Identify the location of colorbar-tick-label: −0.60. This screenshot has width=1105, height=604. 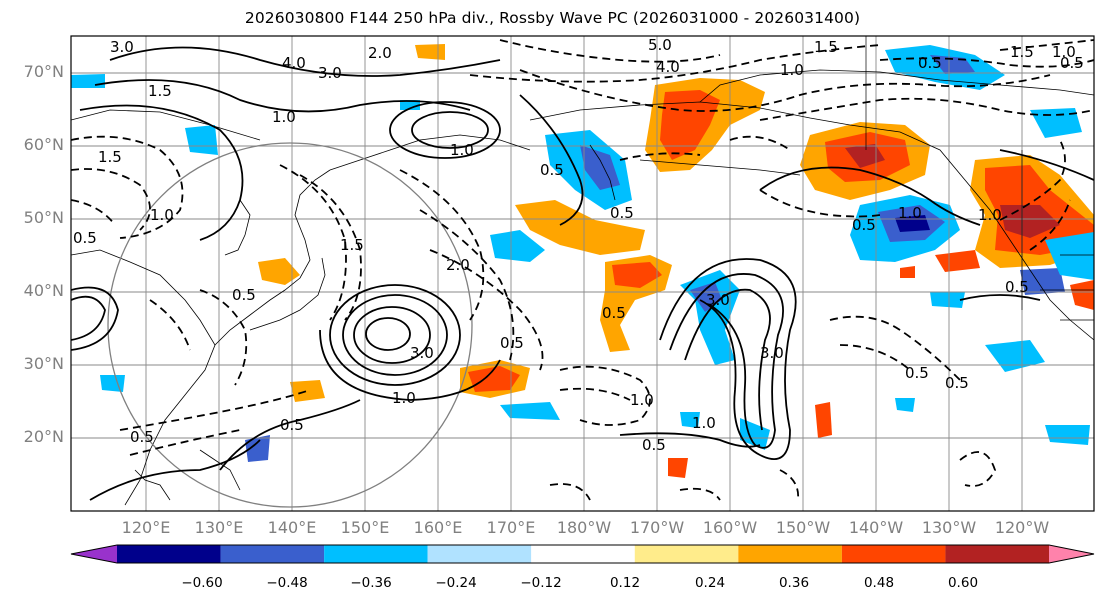
(202, 583).